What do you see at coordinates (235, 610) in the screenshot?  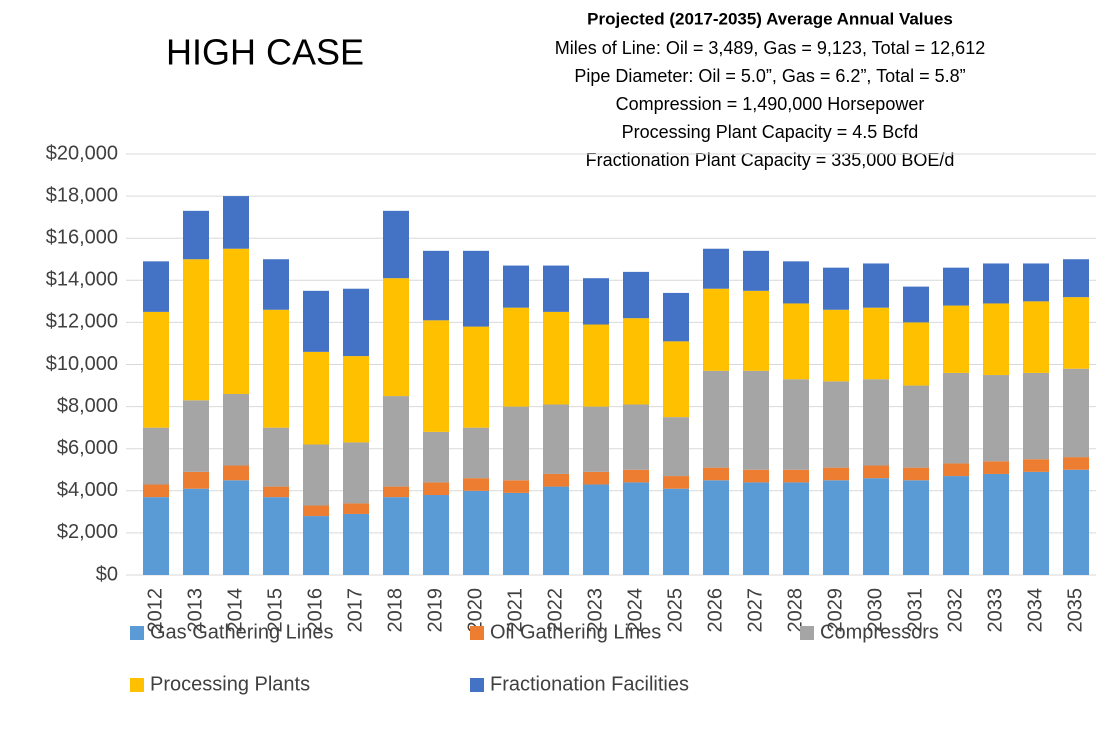 I see `x-tick-label: 2014` at bounding box center [235, 610].